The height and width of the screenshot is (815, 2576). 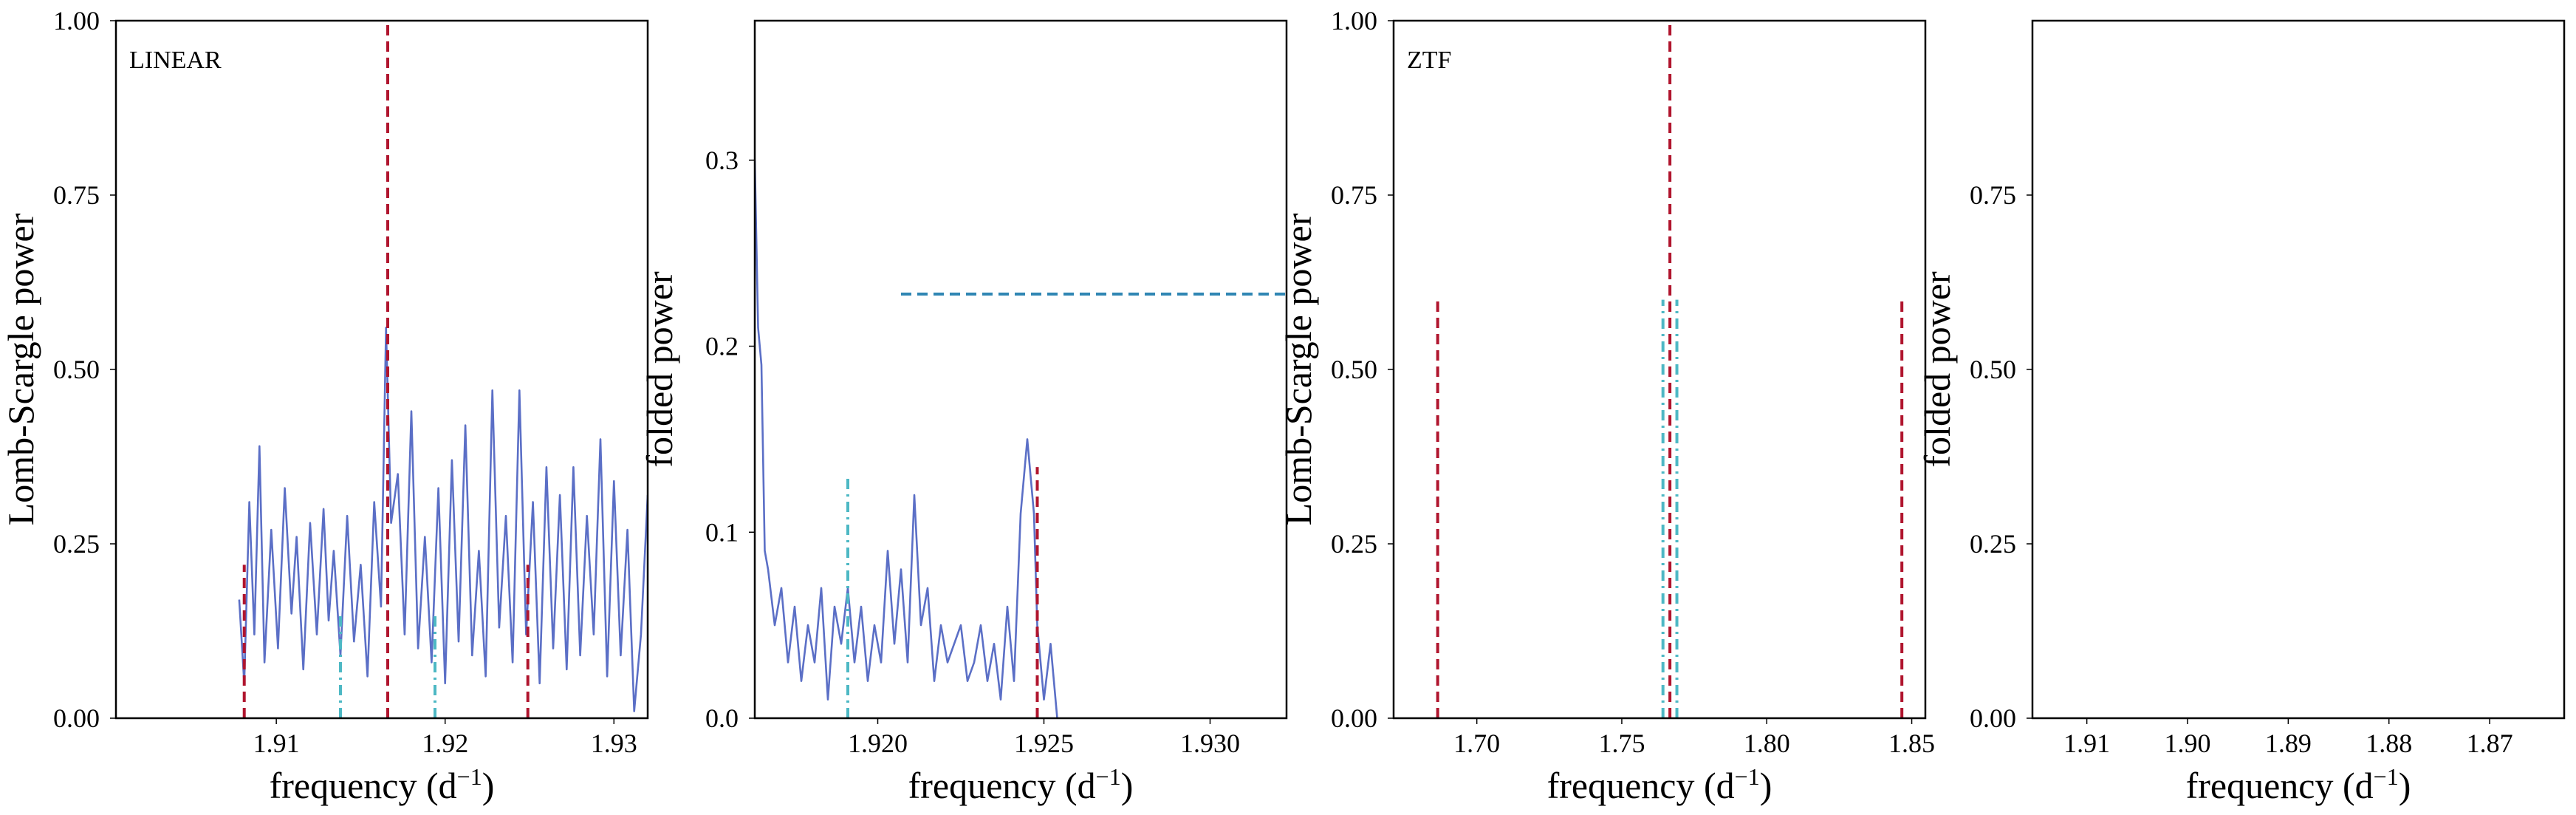 What do you see at coordinates (1911, 743) in the screenshot?
I see `x-tick-label: 1.85` at bounding box center [1911, 743].